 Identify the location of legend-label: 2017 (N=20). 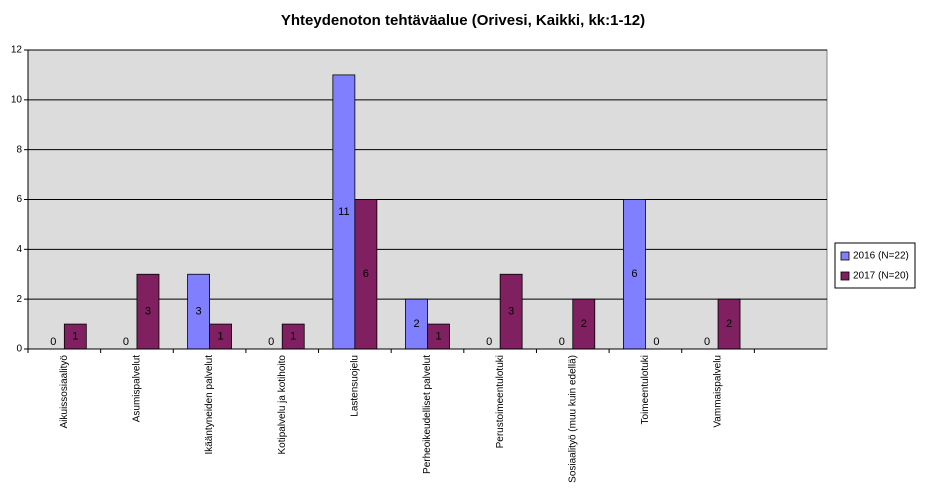
(881, 276).